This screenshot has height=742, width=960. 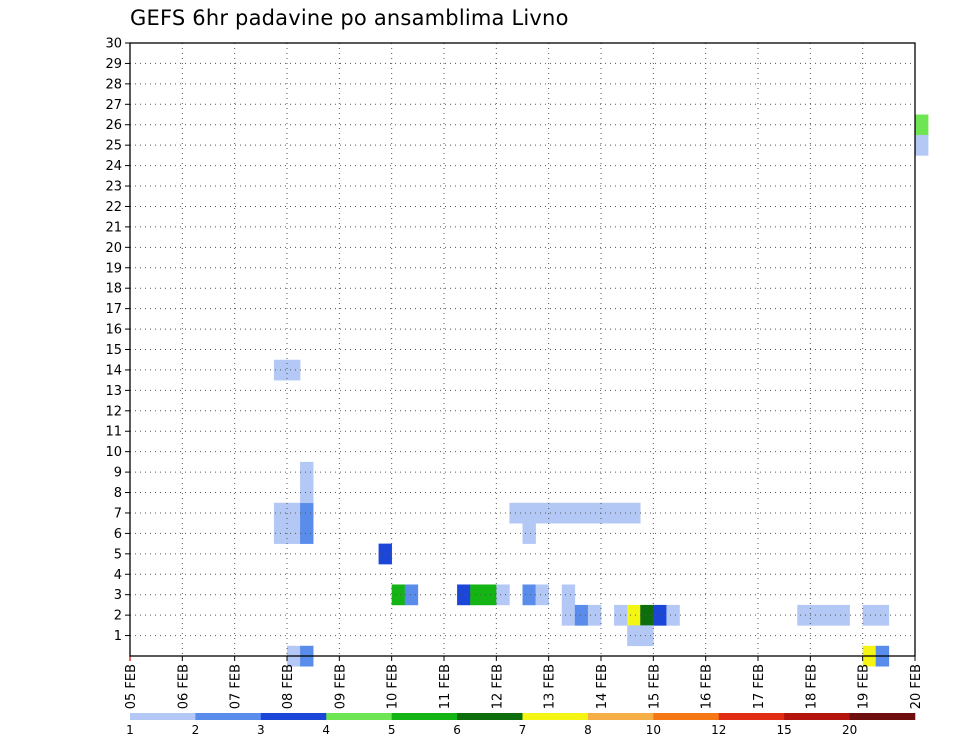 I want to click on x-tick-label: 15 FEB, so click(x=654, y=686).